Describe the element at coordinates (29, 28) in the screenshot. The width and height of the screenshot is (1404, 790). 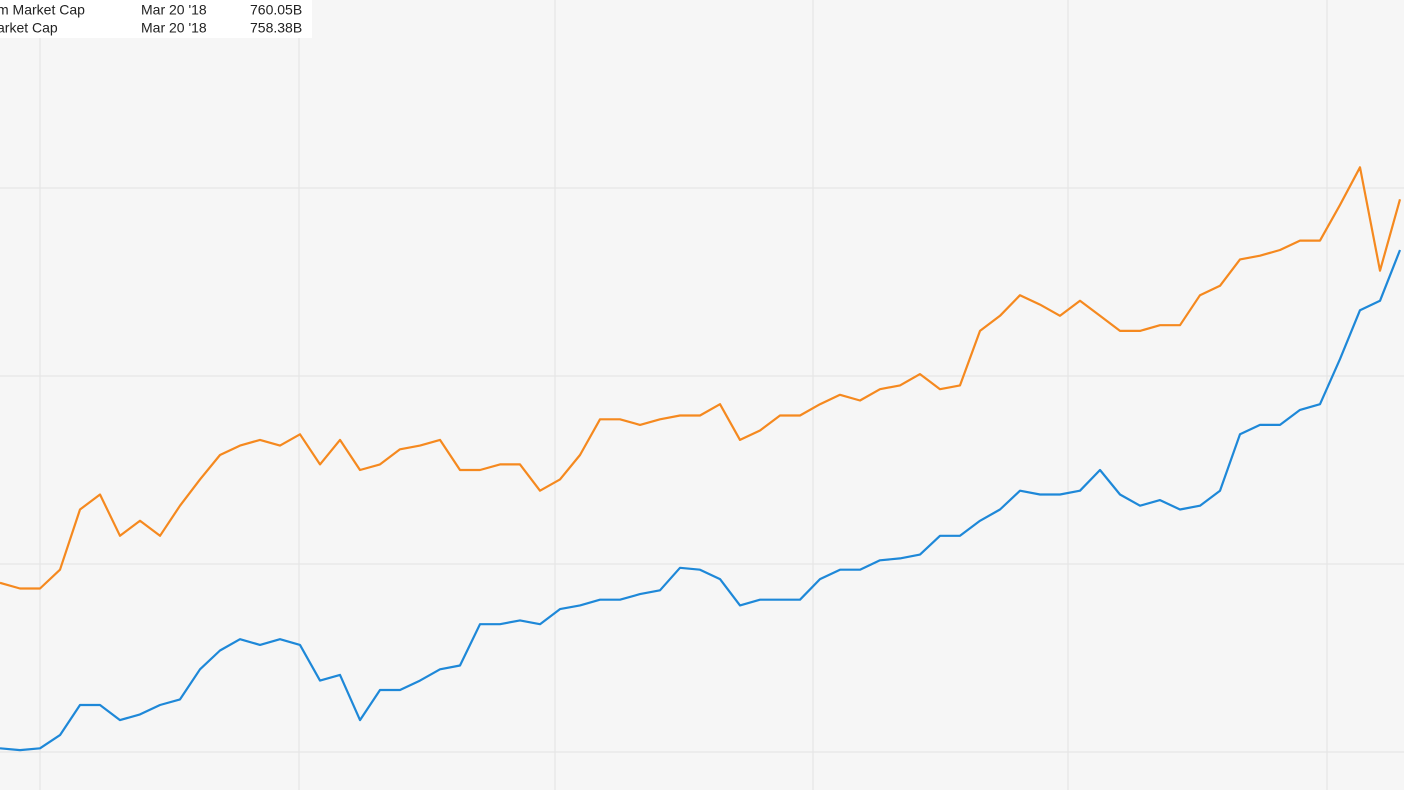
I see `legend-label: arket Cap` at that location.